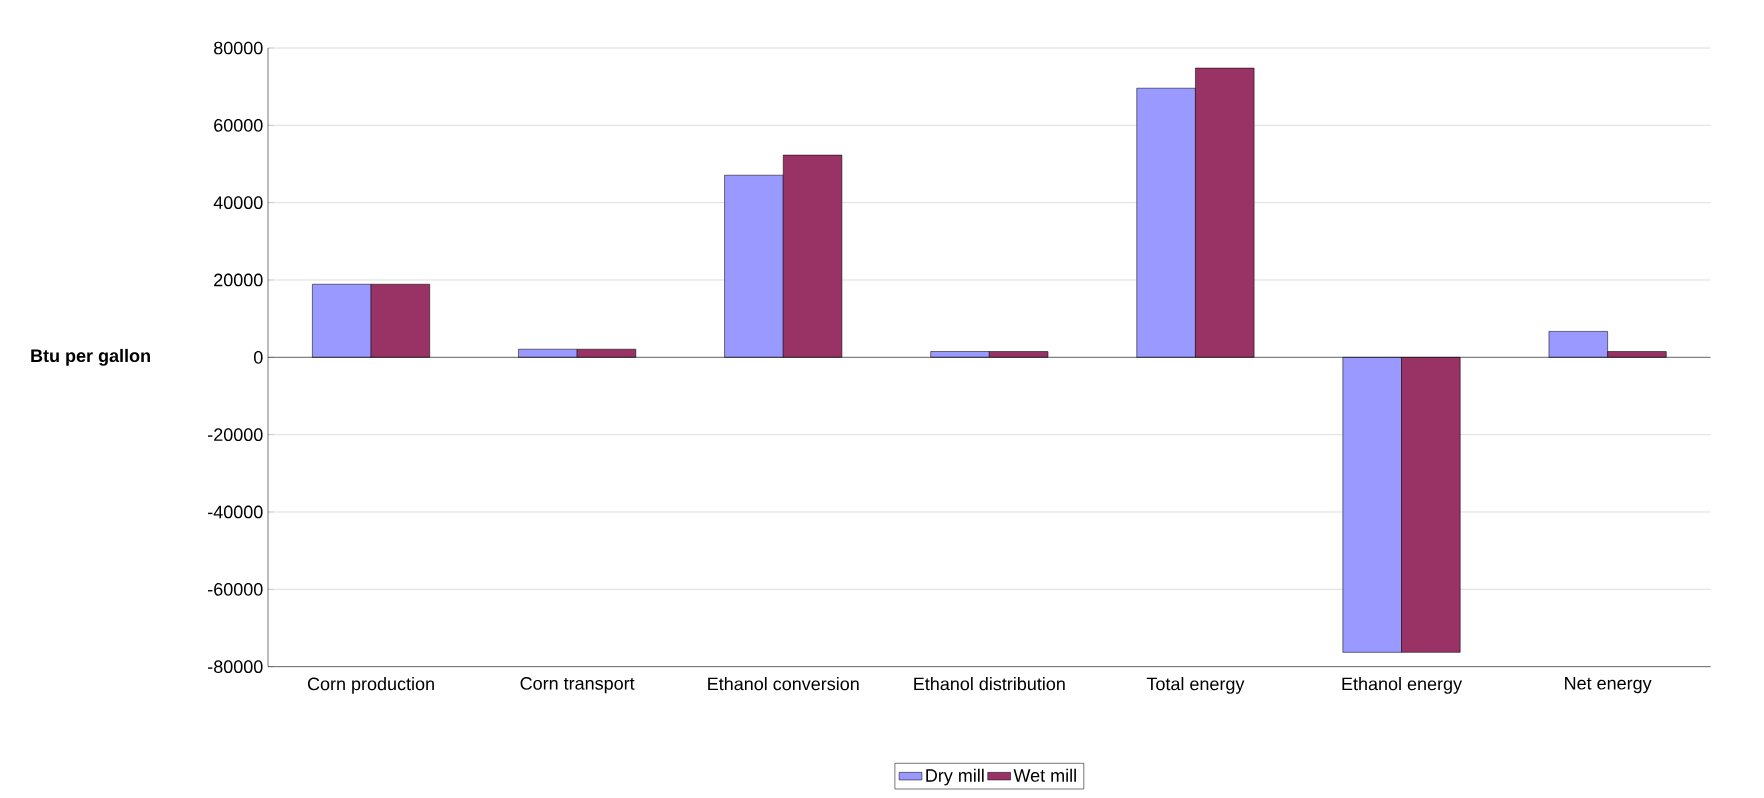 The width and height of the screenshot is (1764, 798). Describe the element at coordinates (989, 684) in the screenshot. I see `x-tick-label: Ethanol distribution` at that location.